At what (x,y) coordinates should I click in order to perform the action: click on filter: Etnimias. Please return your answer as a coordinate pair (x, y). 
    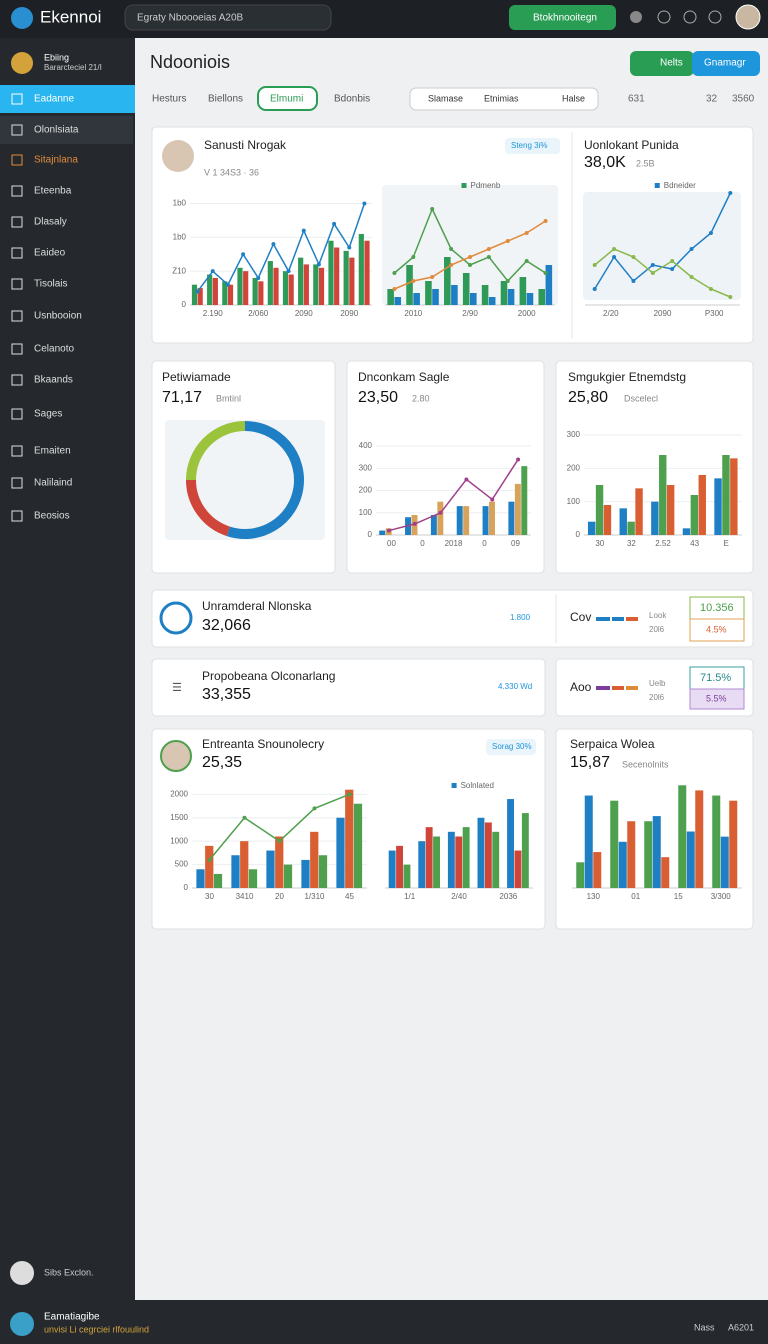
    Looking at the image, I should click on (501, 98).